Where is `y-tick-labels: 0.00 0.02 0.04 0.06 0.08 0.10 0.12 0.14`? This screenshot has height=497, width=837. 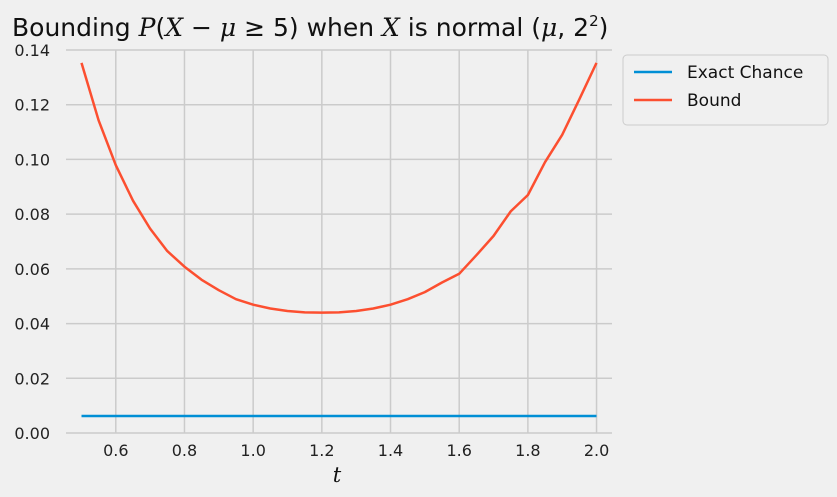 y-tick-labels: 0.00 0.02 0.04 0.06 0.08 0.10 0.12 0.14 is located at coordinates (32, 242).